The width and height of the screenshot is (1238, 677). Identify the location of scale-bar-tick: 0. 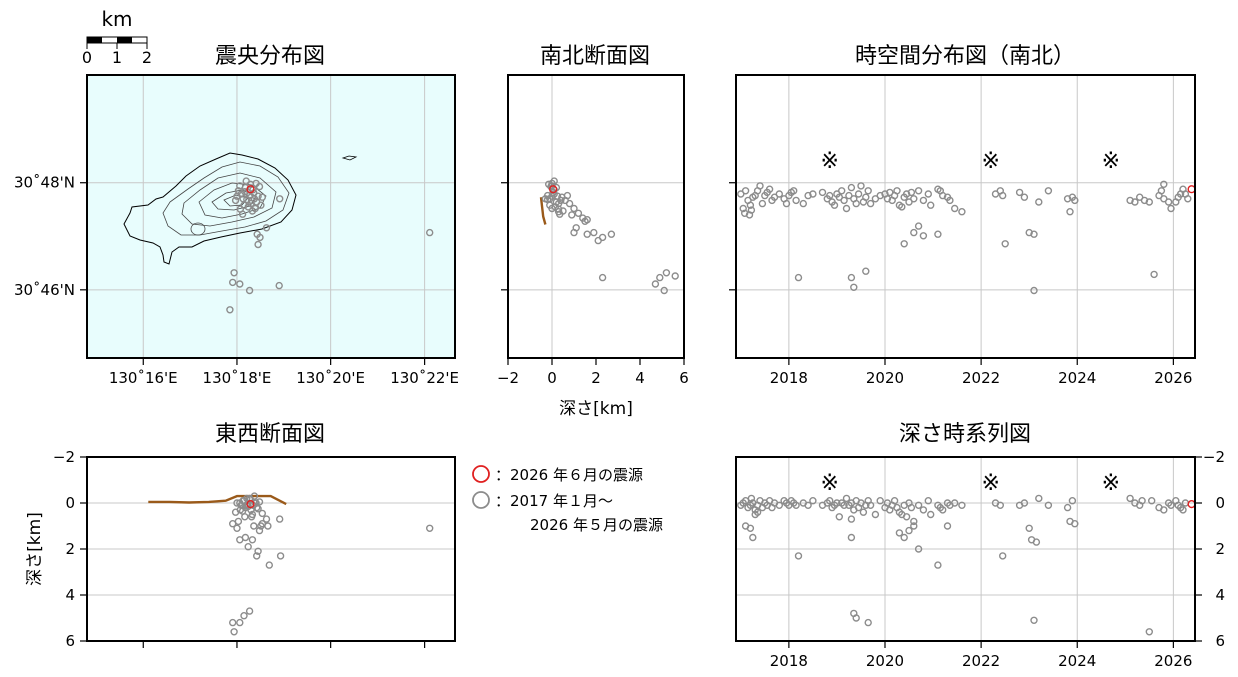
(87, 57).